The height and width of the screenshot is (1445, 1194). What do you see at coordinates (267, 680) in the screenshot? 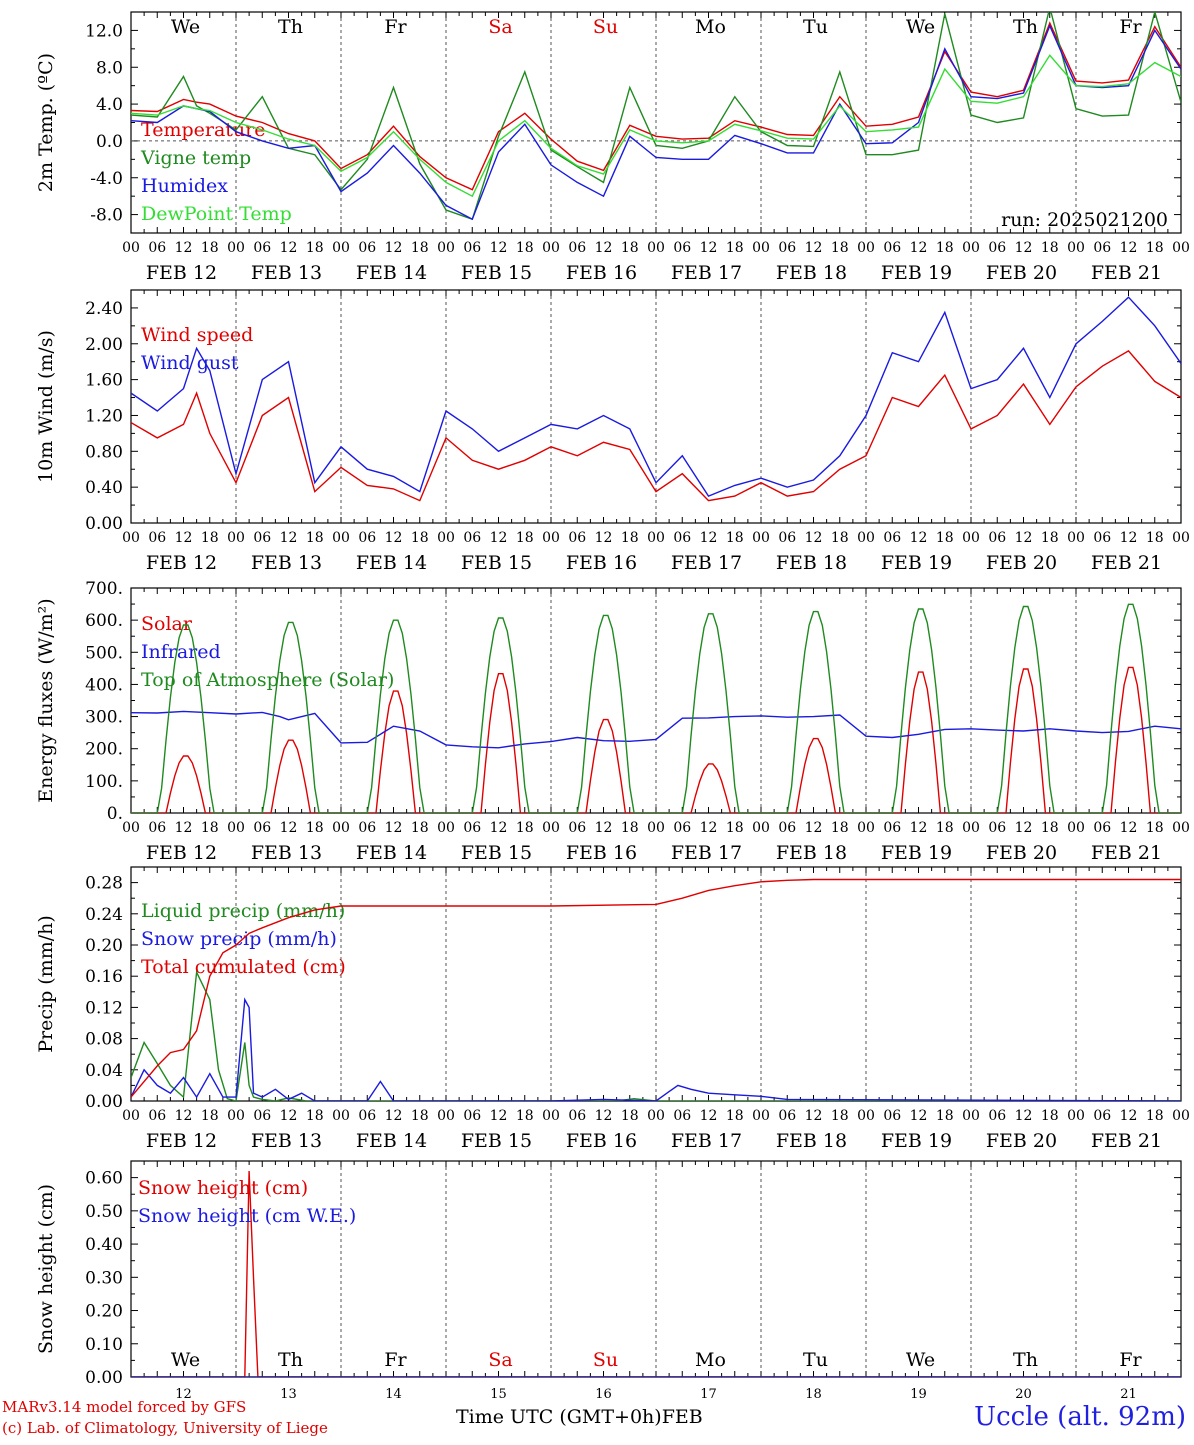
I see `legend-entry: Top of Atmosphere (Solar)` at bounding box center [267, 680].